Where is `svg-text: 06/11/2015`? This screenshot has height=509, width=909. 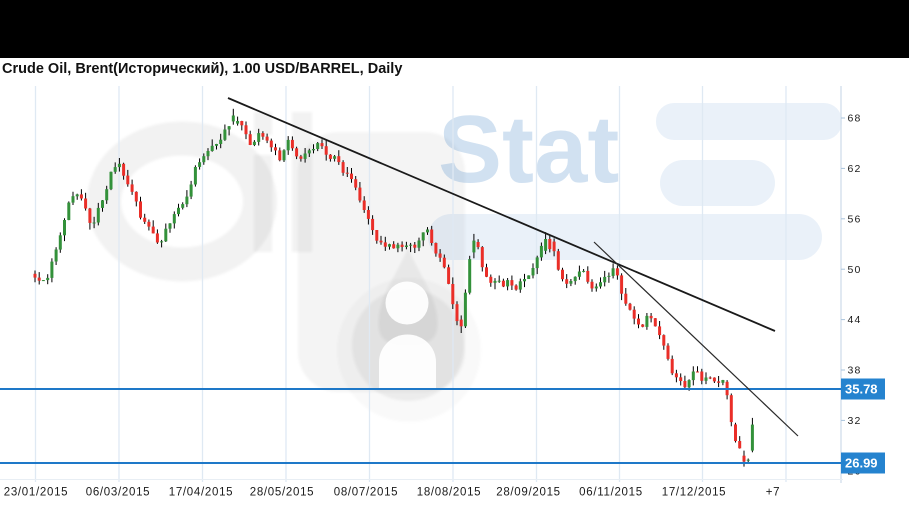 svg-text: 06/11/2015 is located at coordinates (611, 493).